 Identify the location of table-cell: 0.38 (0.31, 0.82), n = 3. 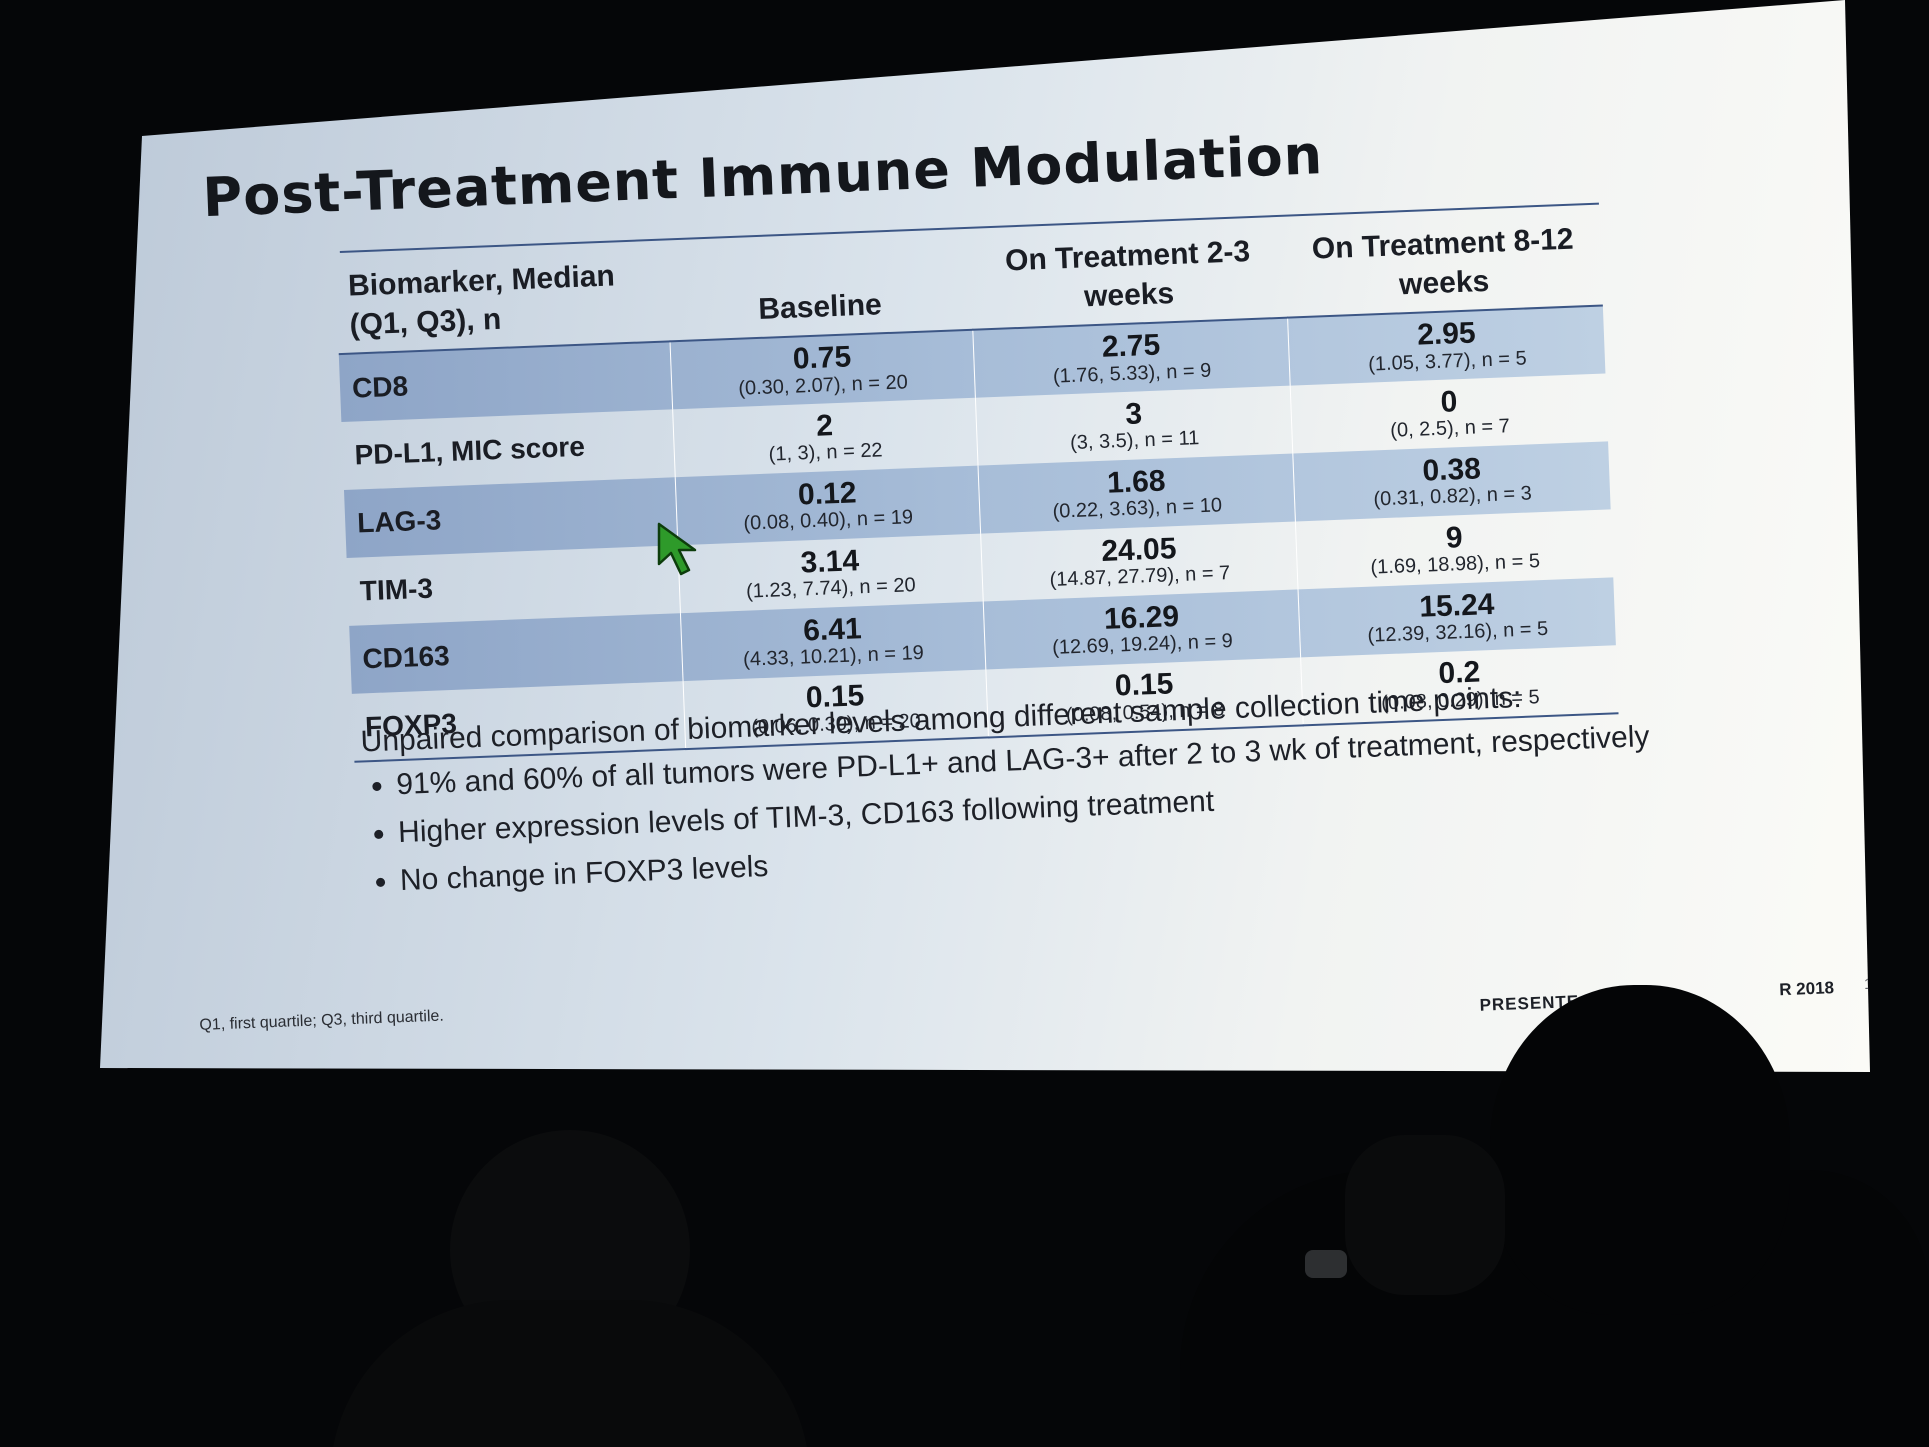
(1451, 481).